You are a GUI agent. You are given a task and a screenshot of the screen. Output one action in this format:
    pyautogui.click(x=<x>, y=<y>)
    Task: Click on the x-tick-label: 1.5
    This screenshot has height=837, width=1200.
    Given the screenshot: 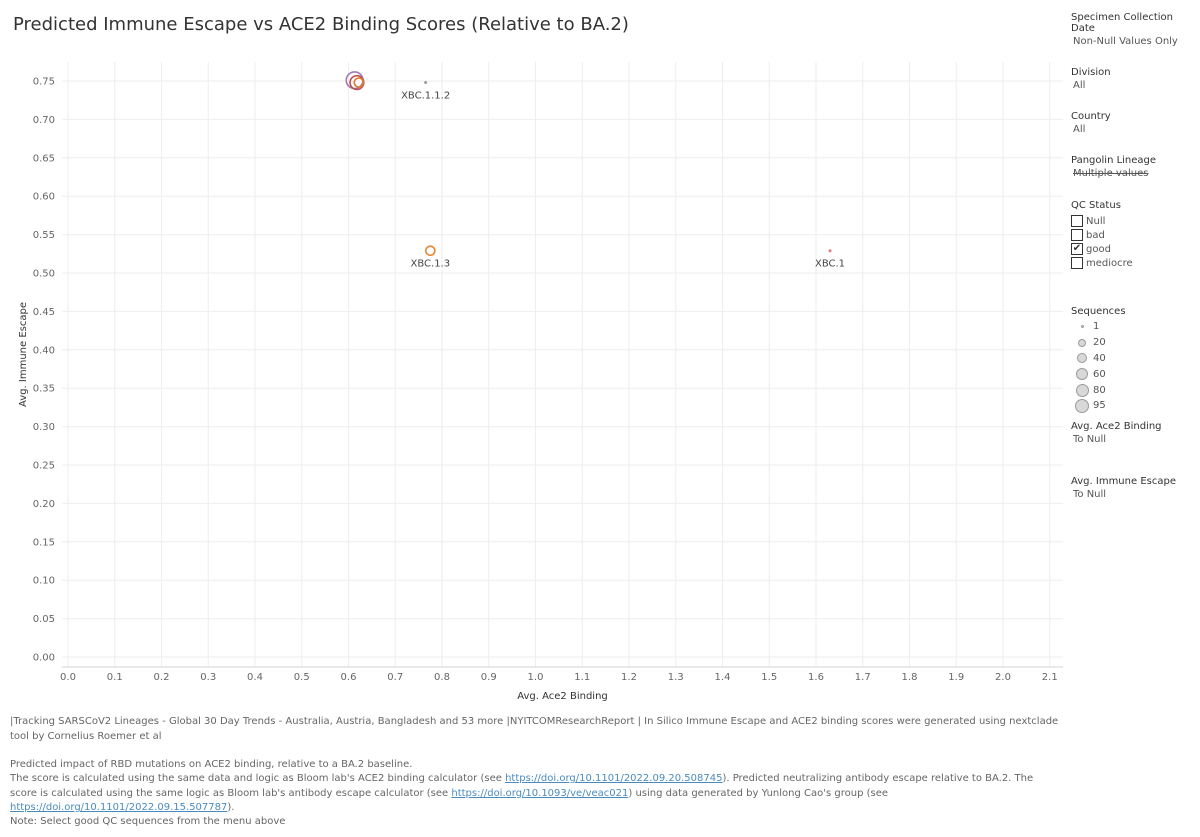 What is the action you would take?
    pyautogui.click(x=769, y=677)
    